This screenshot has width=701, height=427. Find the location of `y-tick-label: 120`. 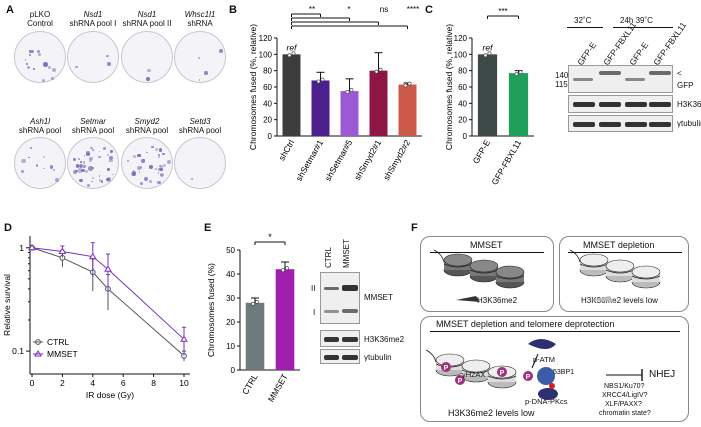

y-tick-label: 120 is located at coordinates (266, 38).